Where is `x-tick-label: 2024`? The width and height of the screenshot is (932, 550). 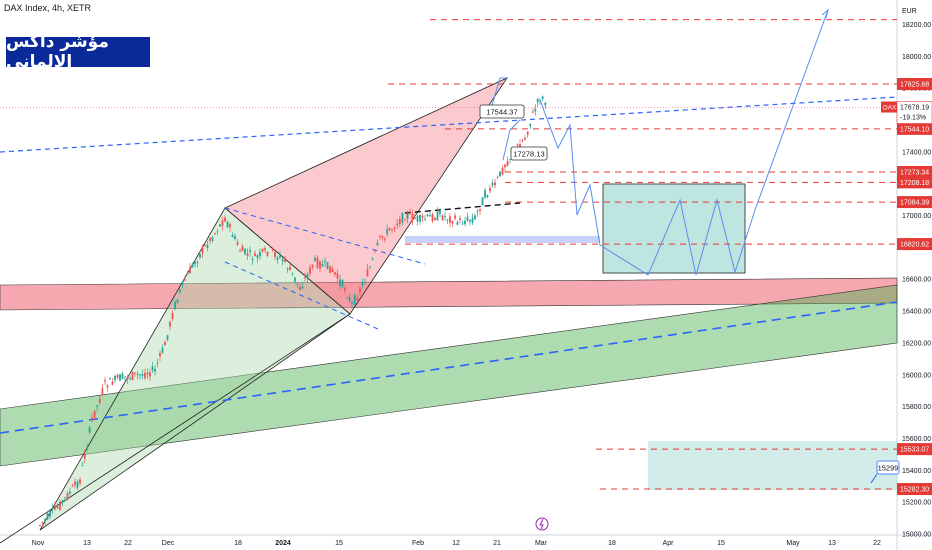 x-tick-label: 2024 is located at coordinates (283, 543).